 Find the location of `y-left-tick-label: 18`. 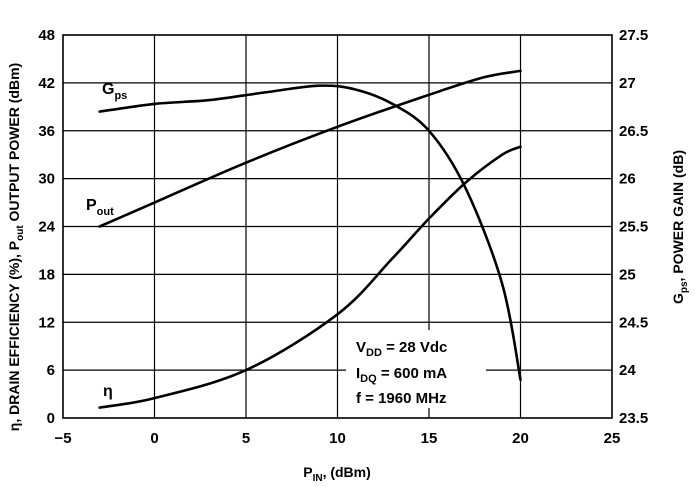

y-left-tick-label: 18 is located at coordinates (46, 274).